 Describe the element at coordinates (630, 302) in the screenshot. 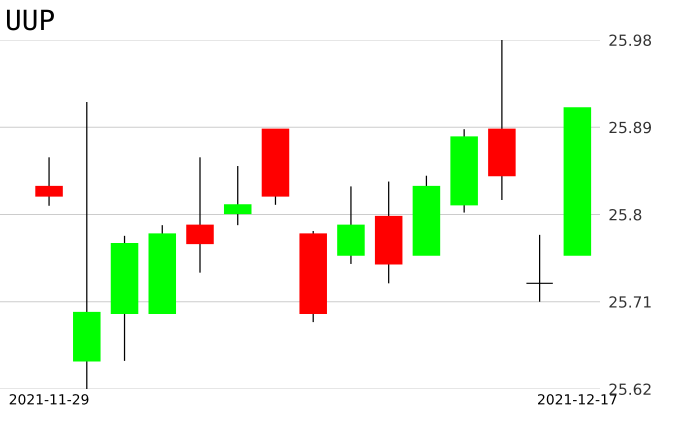

I see `y-tick-label: 25.71` at that location.